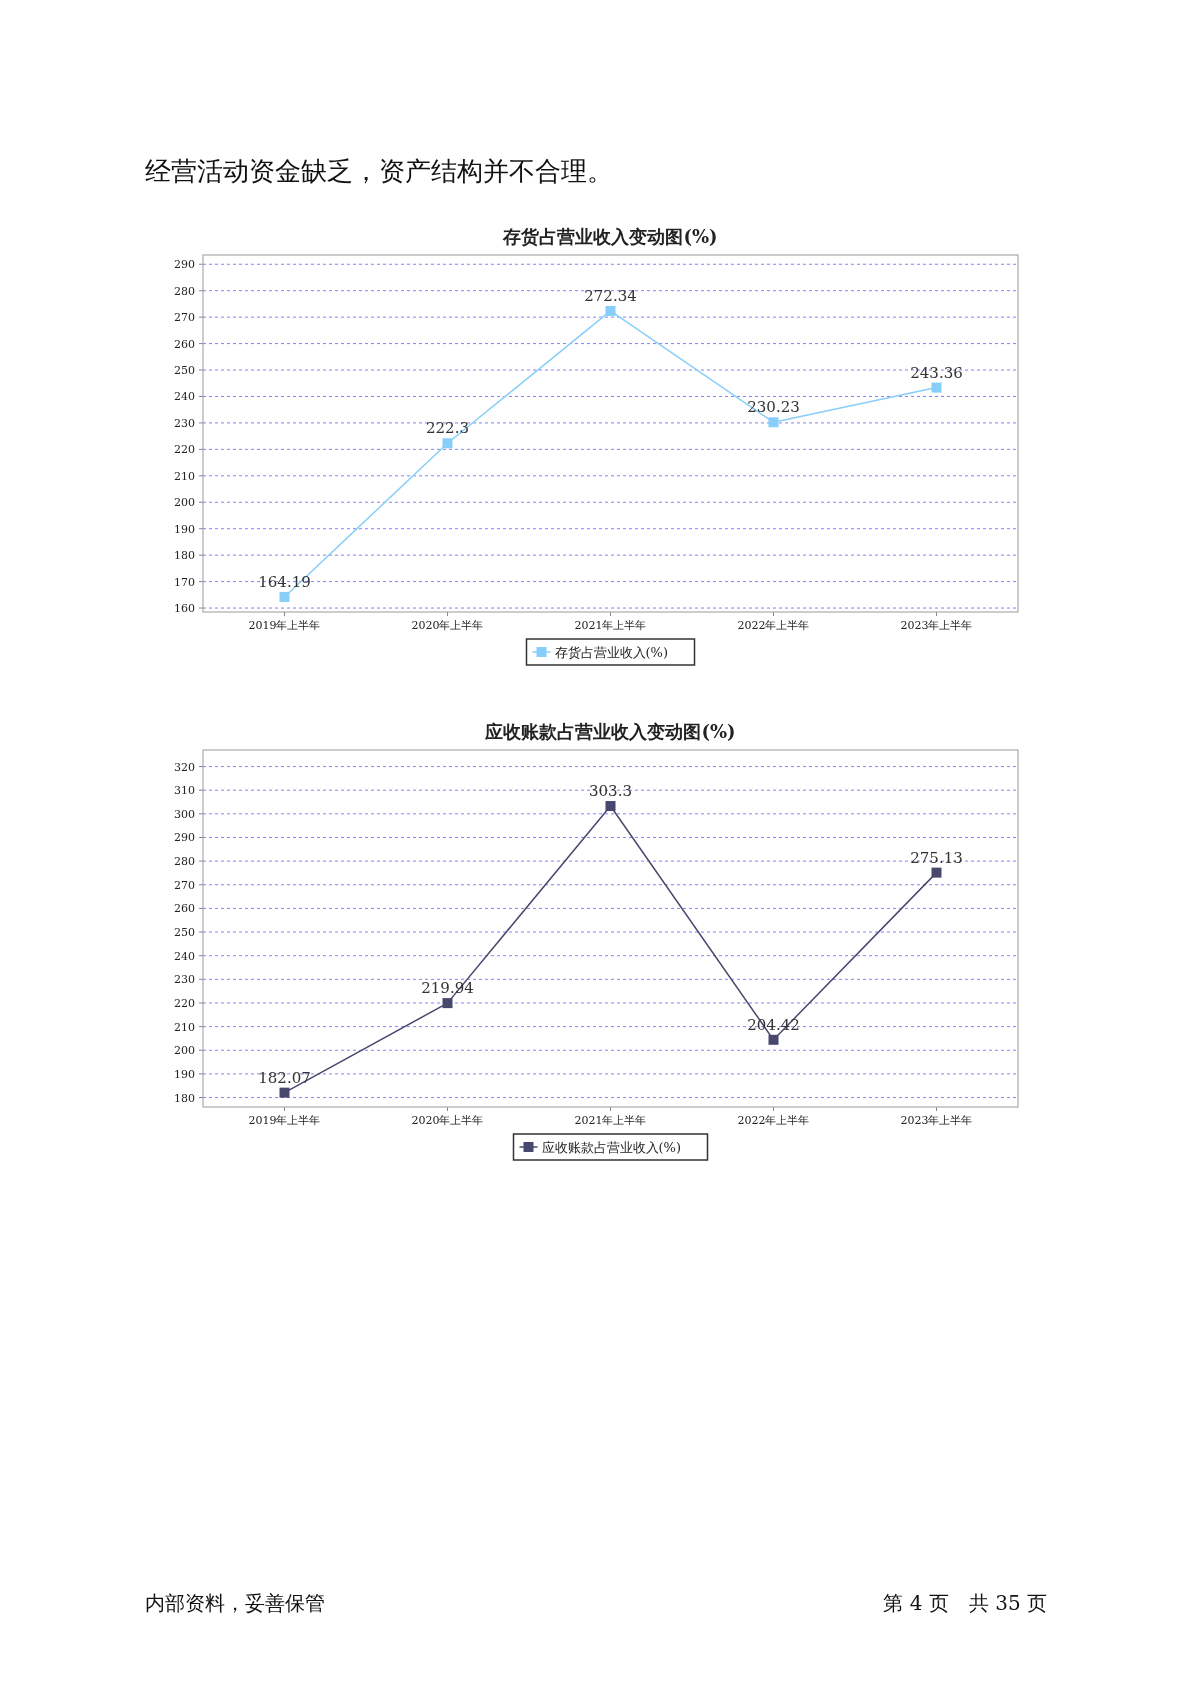 This screenshot has height=1684, width=1191. What do you see at coordinates (936, 372) in the screenshot?
I see `data-label: 243.36` at bounding box center [936, 372].